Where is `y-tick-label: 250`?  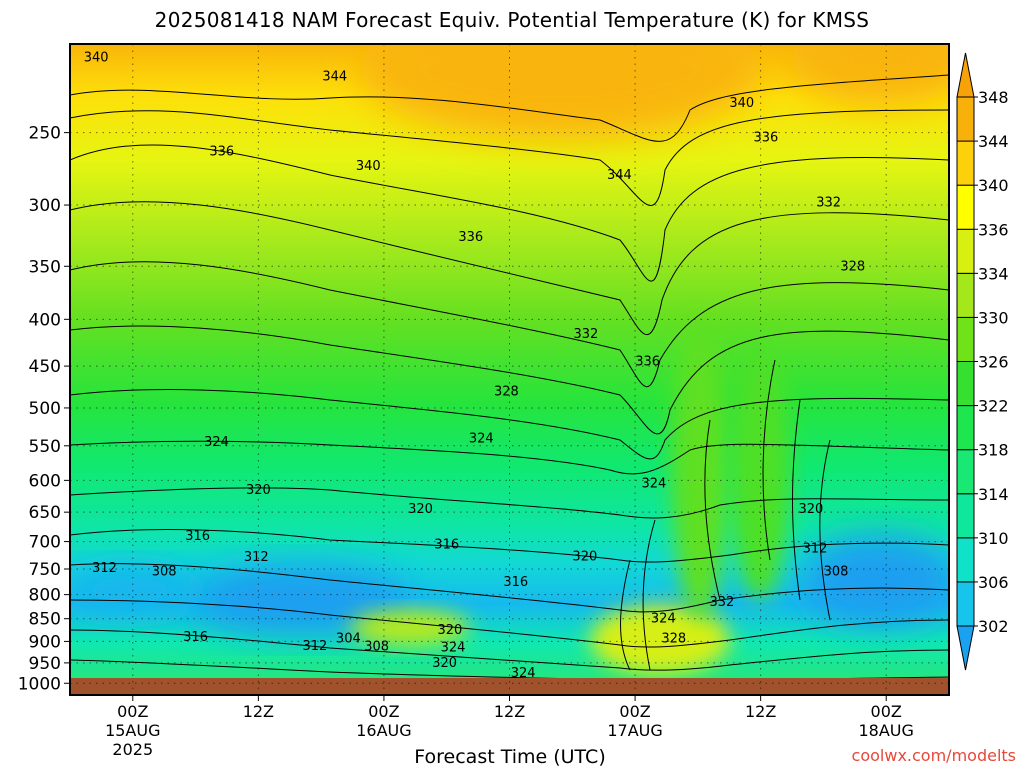 y-tick-label: 250 is located at coordinates (45, 134).